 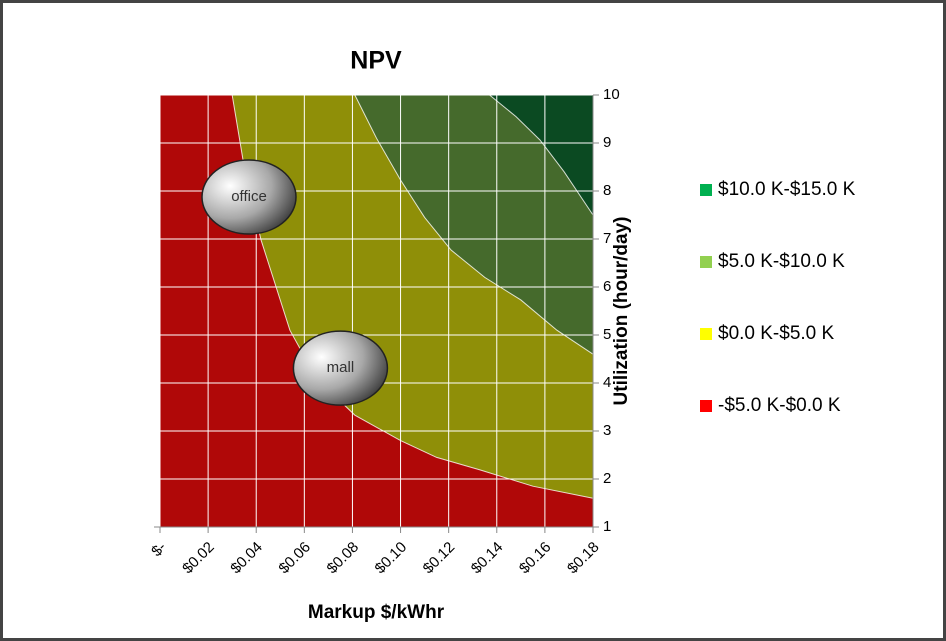 I want to click on legend-label: $0.0 K-$5.0 K, so click(x=776, y=333).